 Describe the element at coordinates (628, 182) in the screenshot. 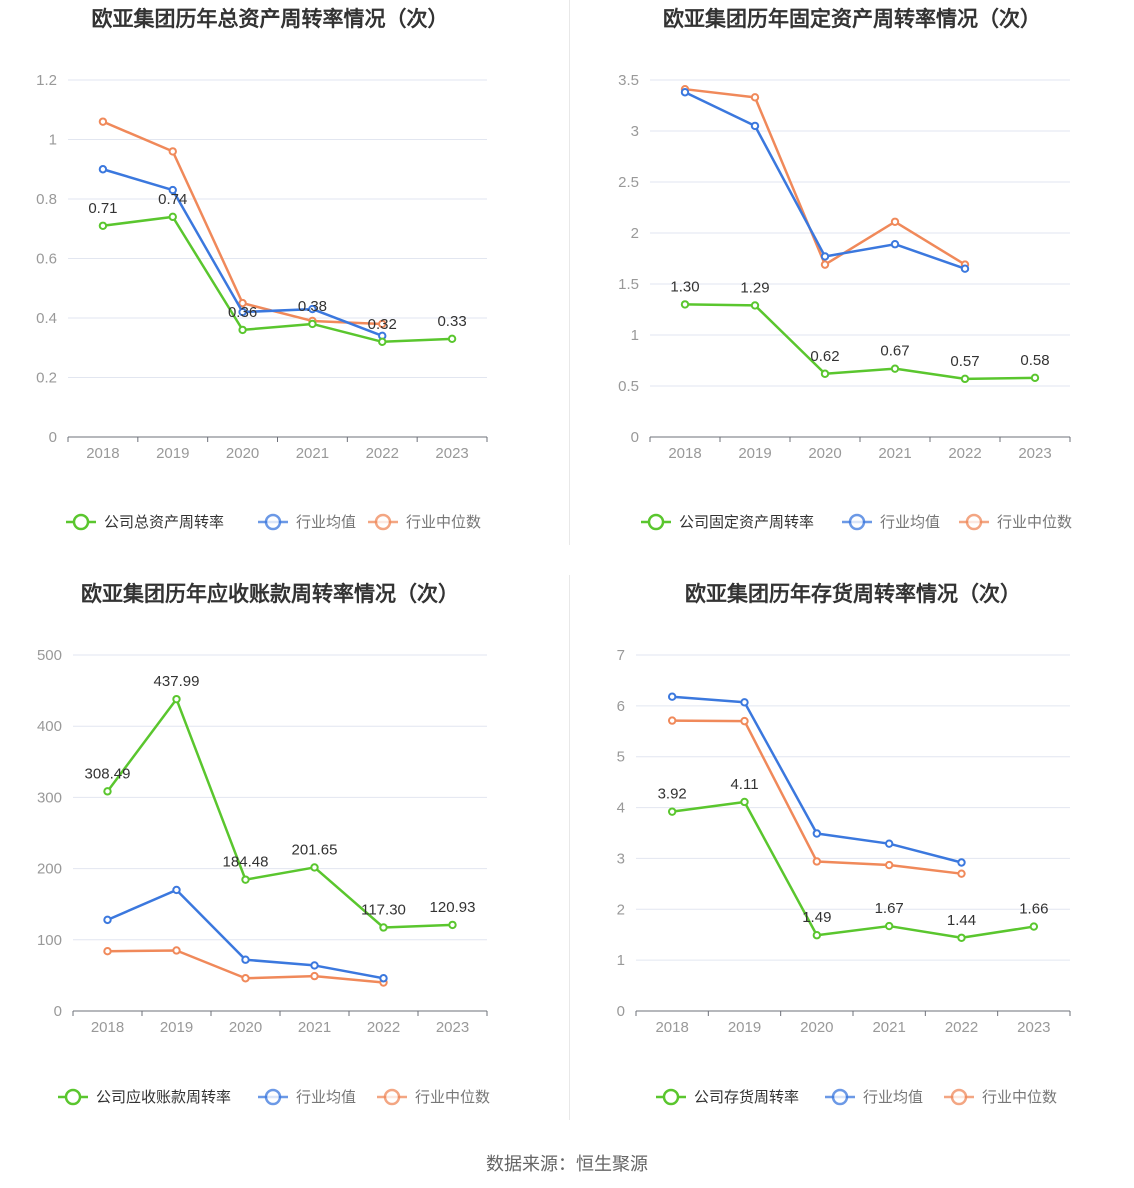

I see `y-tick-label: 2.5` at that location.